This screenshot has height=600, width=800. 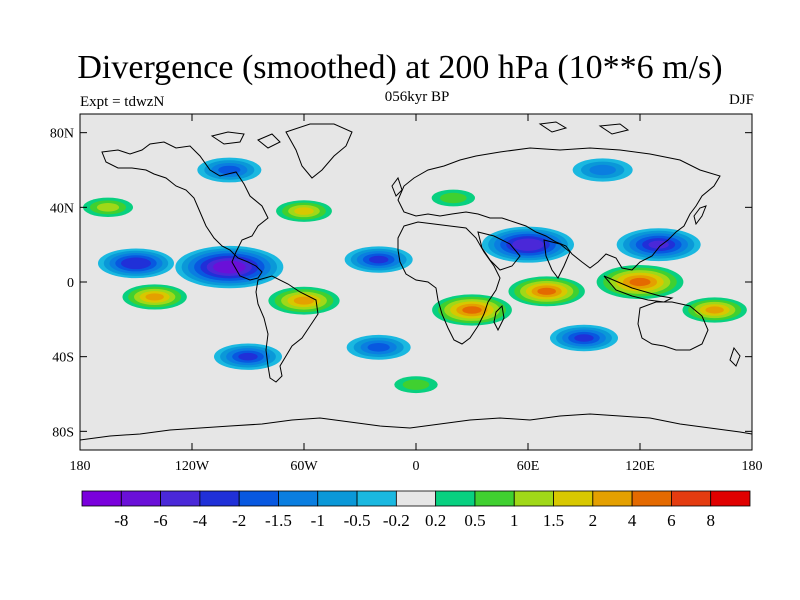 I want to click on coast-greenland, so click(x=319, y=151).